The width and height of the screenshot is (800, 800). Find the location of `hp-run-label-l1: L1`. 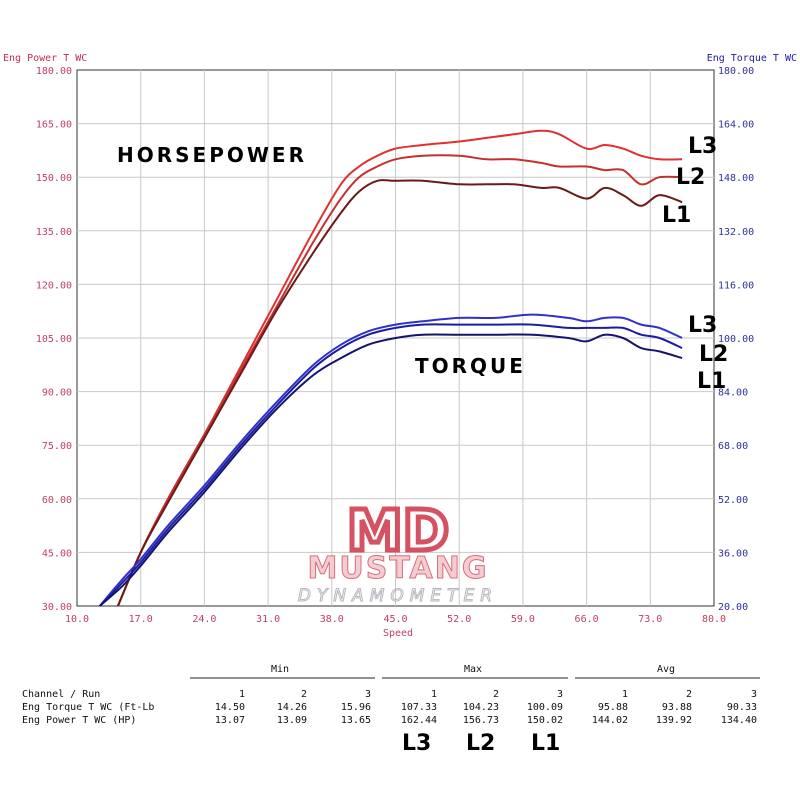

hp-run-label-l1: L1 is located at coordinates (676, 215).